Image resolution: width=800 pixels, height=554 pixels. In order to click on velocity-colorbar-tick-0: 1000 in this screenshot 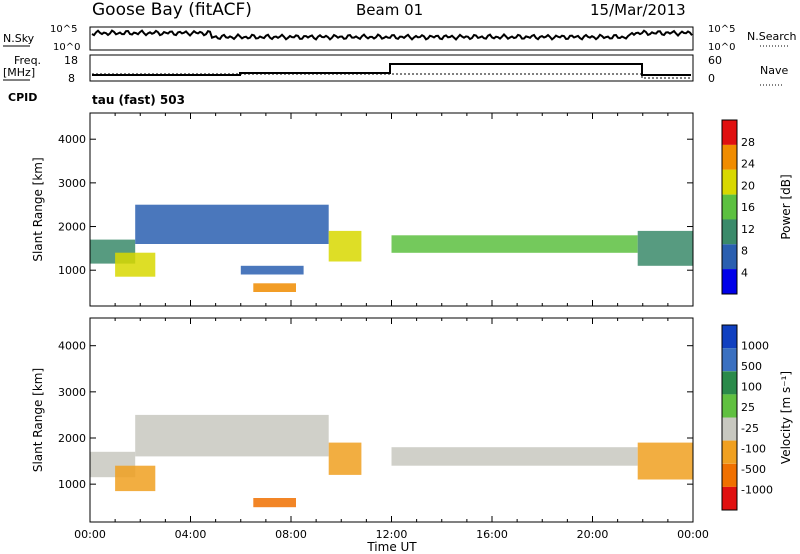, I will do `click(755, 346)`.